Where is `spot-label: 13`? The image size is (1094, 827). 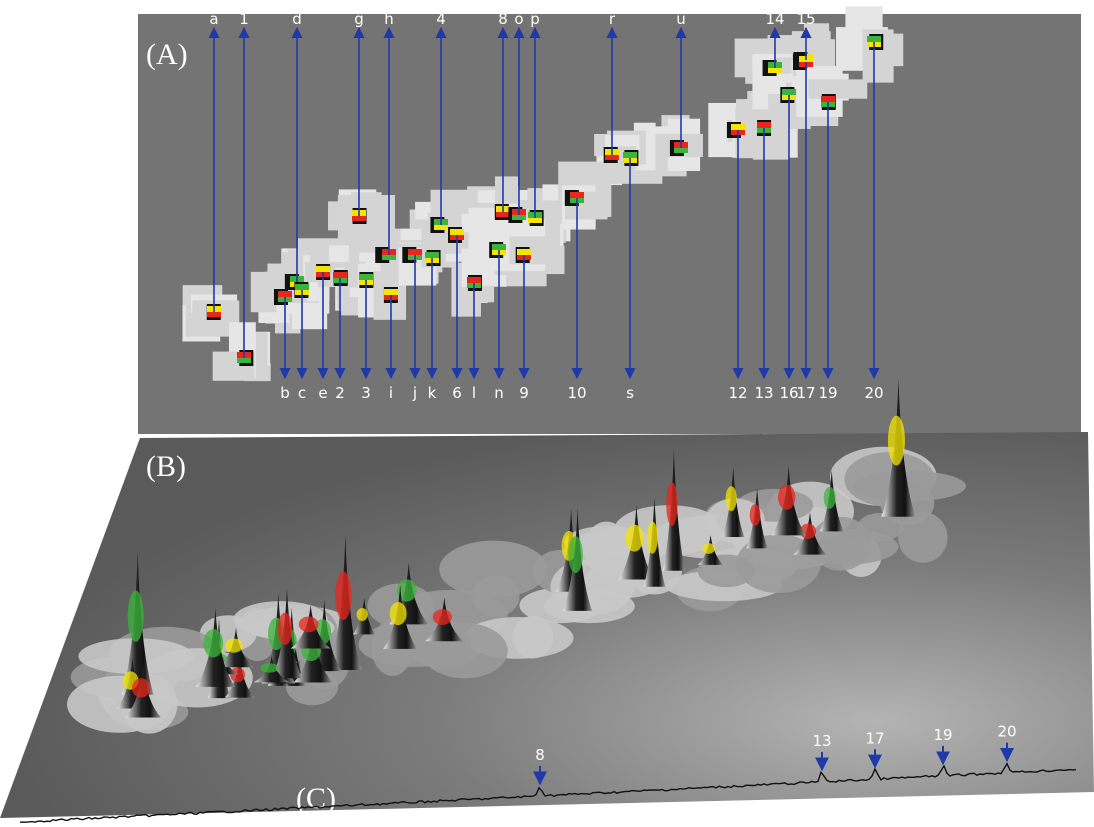
spot-label: 13 is located at coordinates (763, 393).